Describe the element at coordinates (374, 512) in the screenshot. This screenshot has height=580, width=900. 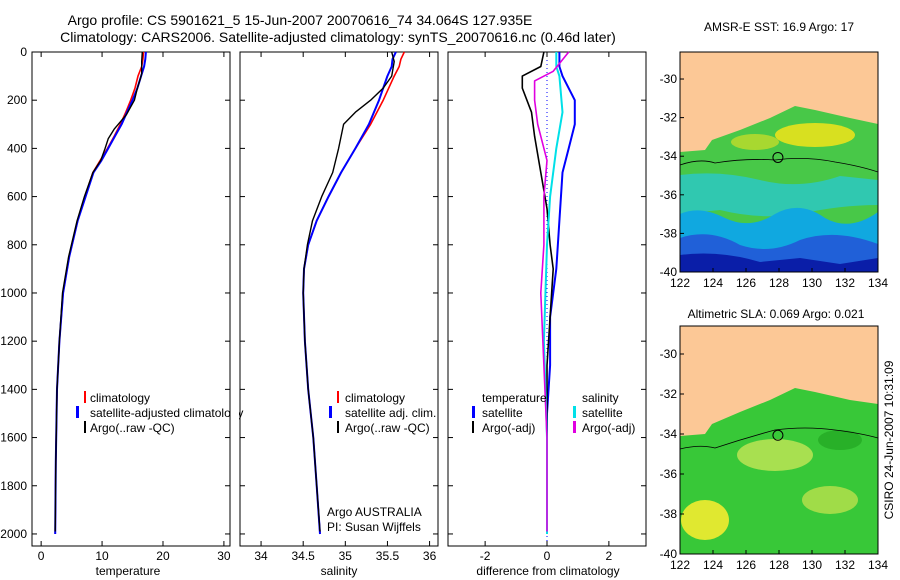
I see `argo-australia-annotation: Argo AUSTRALIA` at that location.